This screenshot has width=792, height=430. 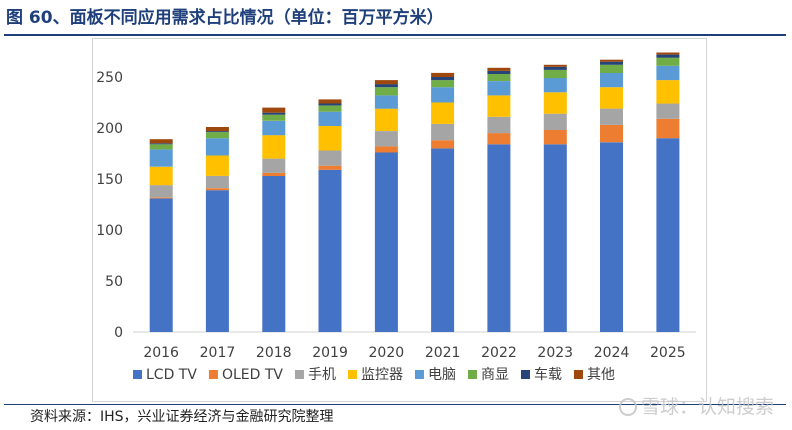 I want to click on legend-label: LCD TV, so click(x=171, y=375).